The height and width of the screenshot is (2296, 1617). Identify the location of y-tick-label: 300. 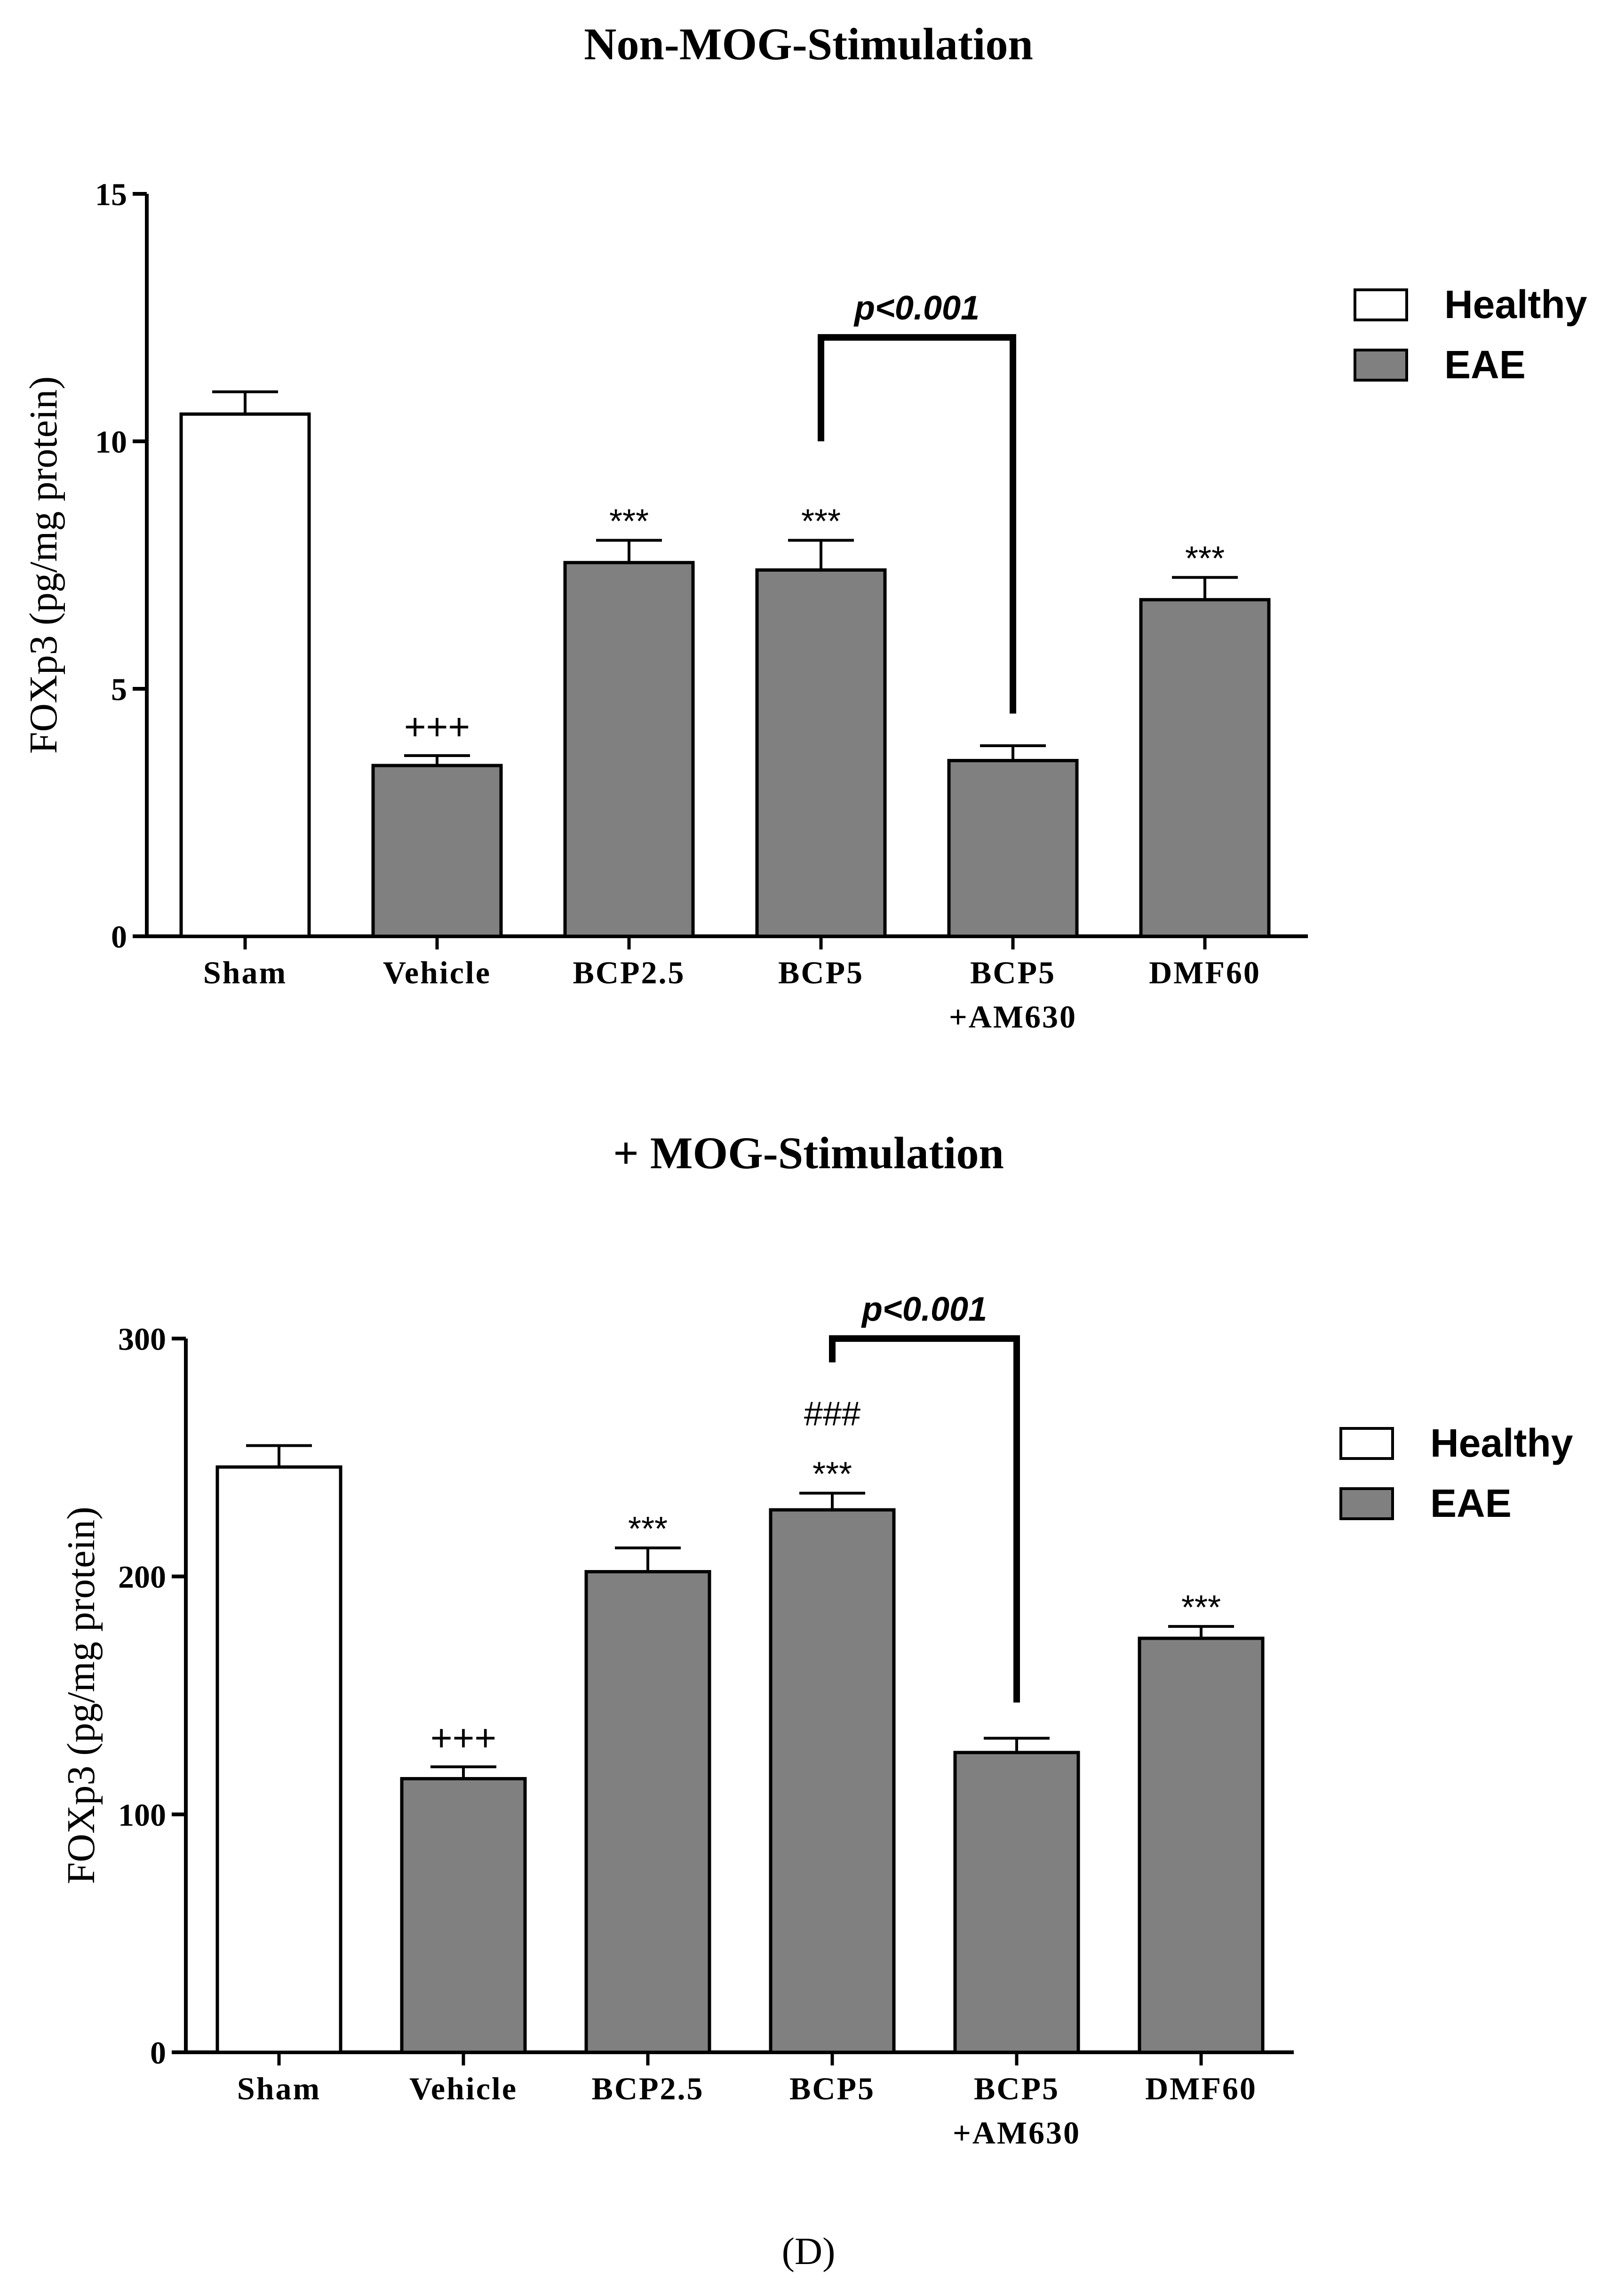
(142, 1339).